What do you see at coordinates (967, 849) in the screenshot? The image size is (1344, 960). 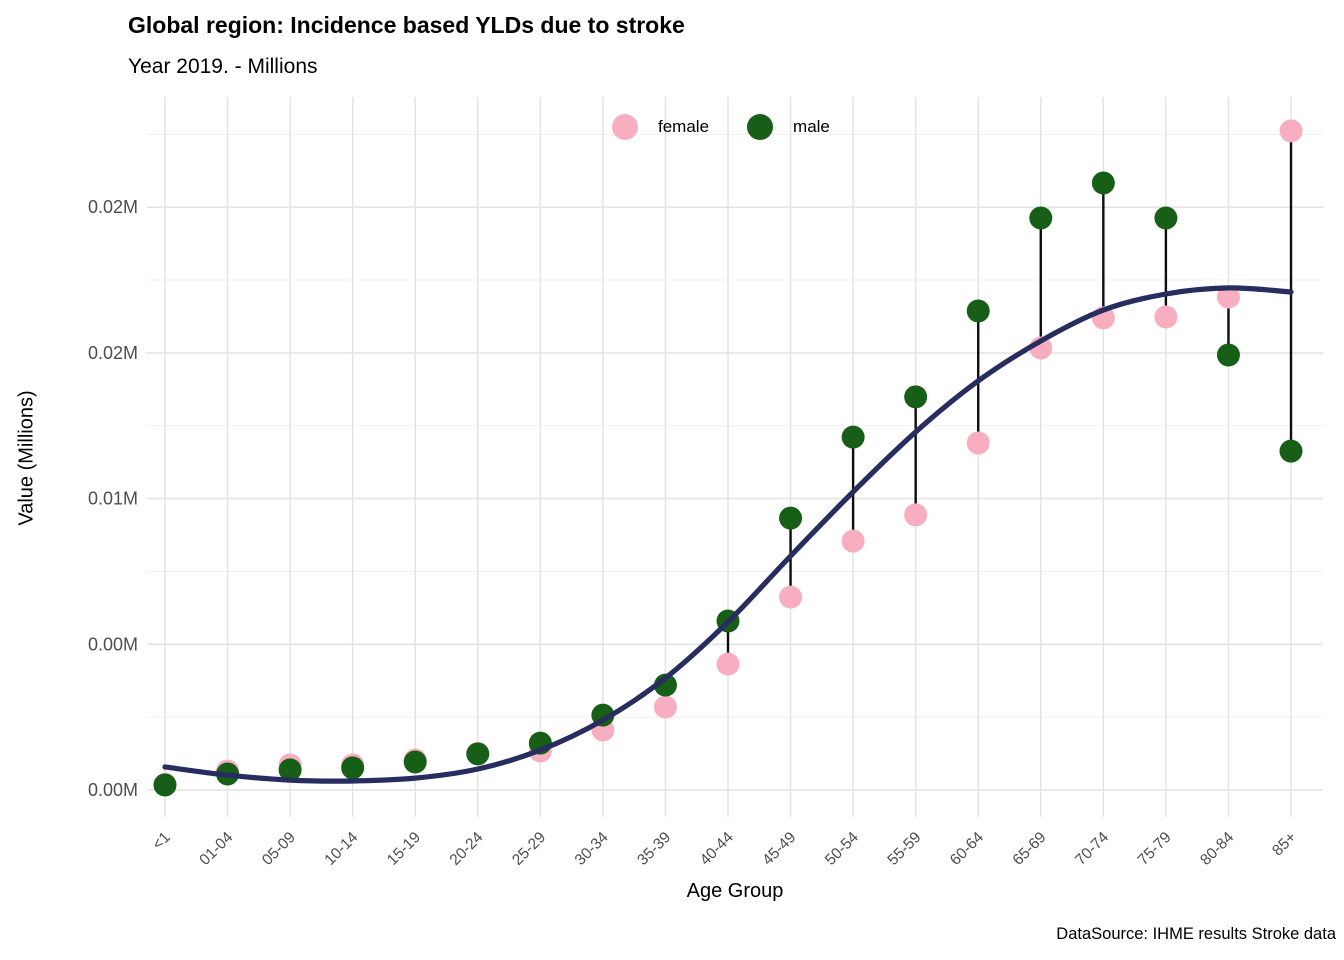 I see `x-tick-label: 60-64` at bounding box center [967, 849].